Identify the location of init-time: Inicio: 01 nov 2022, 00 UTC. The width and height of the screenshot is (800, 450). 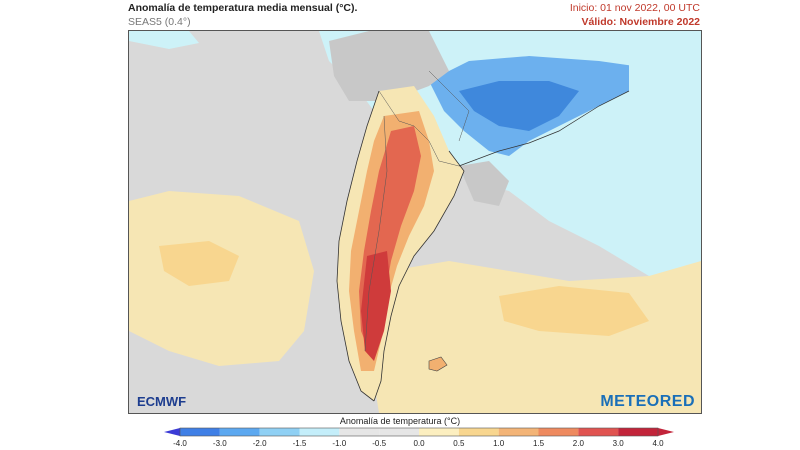
(634, 8).